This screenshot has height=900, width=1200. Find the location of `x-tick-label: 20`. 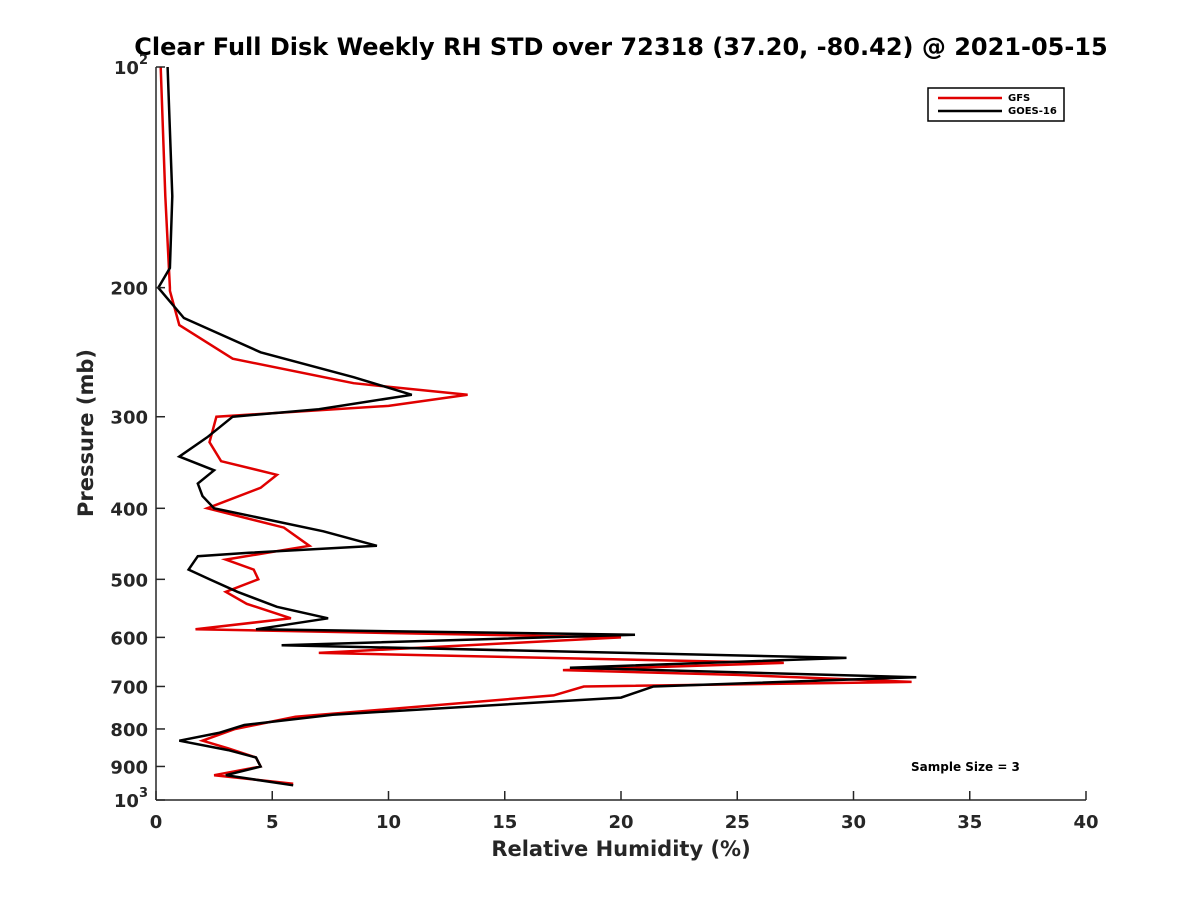

x-tick-label: 20 is located at coordinates (620, 822).